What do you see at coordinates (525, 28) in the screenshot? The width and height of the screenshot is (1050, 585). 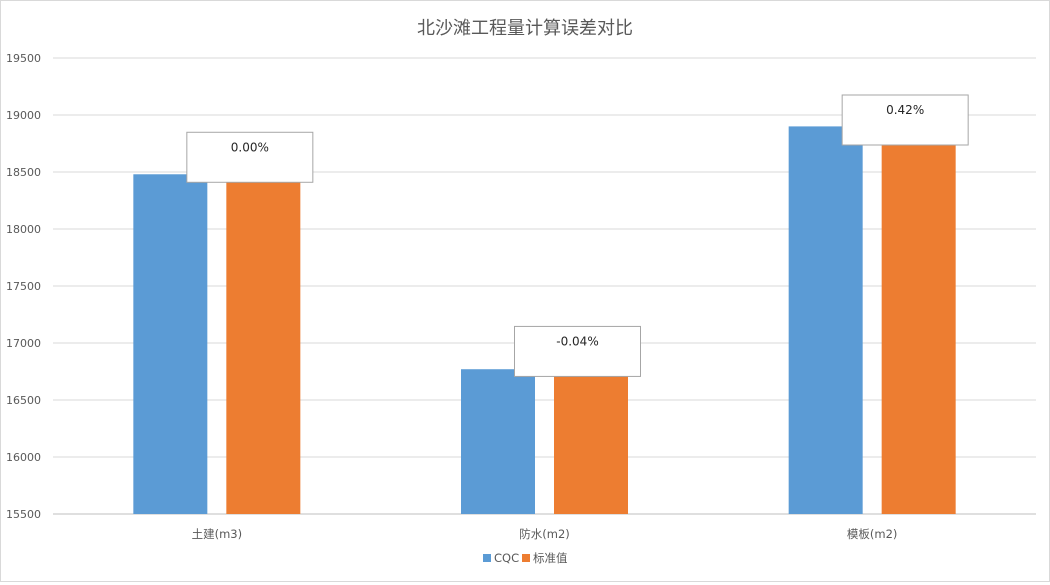 I see `chart-title: 北沙滩工程量计算误差对比` at bounding box center [525, 28].